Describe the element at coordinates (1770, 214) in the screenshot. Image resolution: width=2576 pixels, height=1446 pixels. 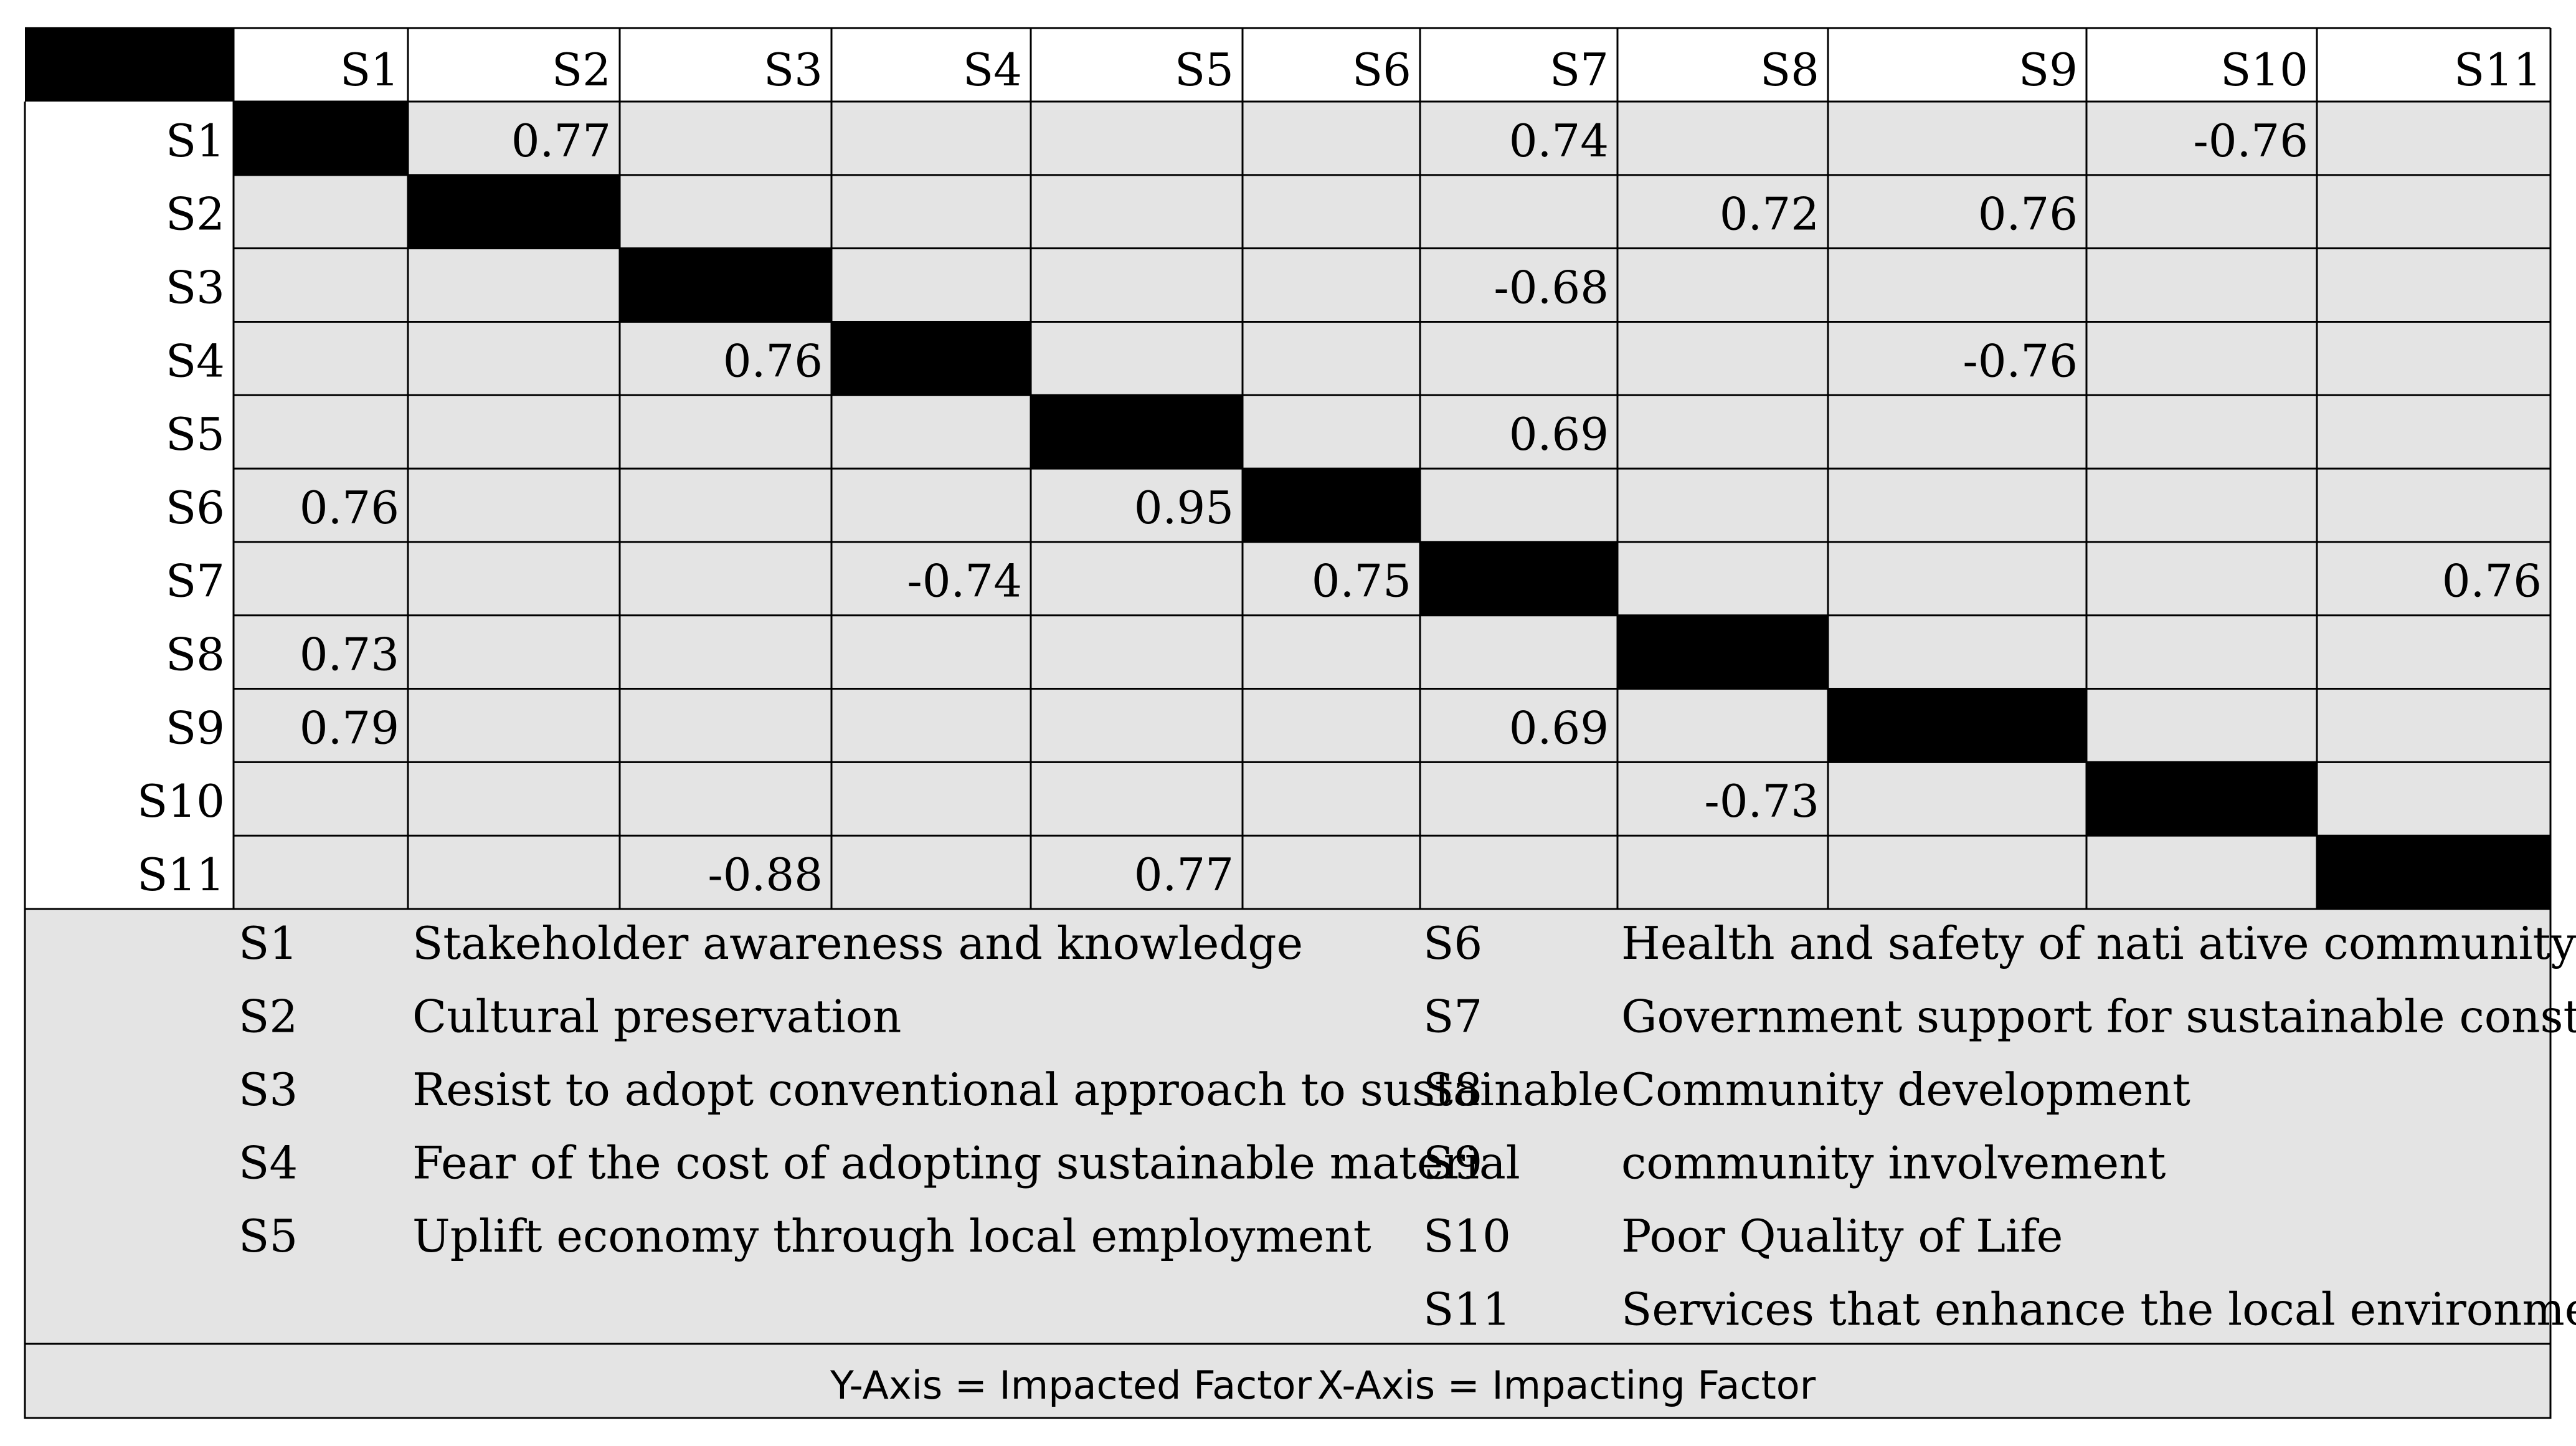
I see `cell-value: 0.72` at that location.